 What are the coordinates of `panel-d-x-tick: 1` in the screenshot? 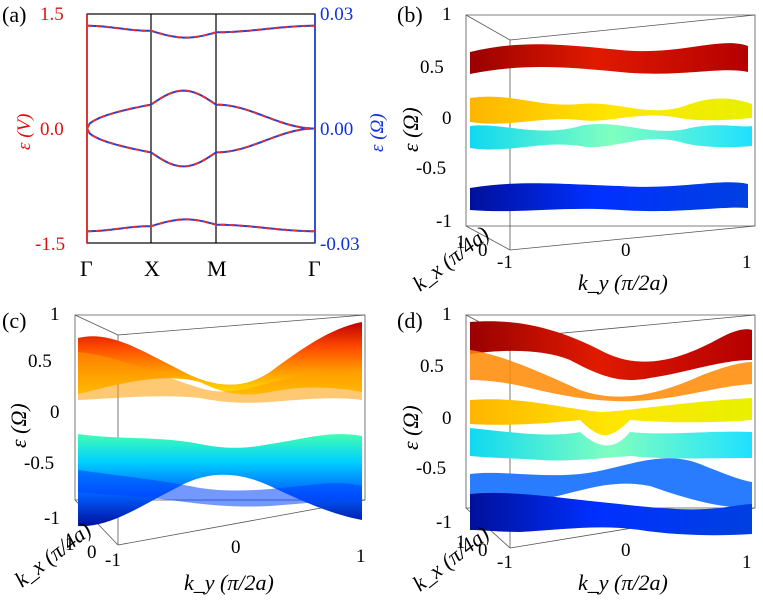 It's located at (747, 562).